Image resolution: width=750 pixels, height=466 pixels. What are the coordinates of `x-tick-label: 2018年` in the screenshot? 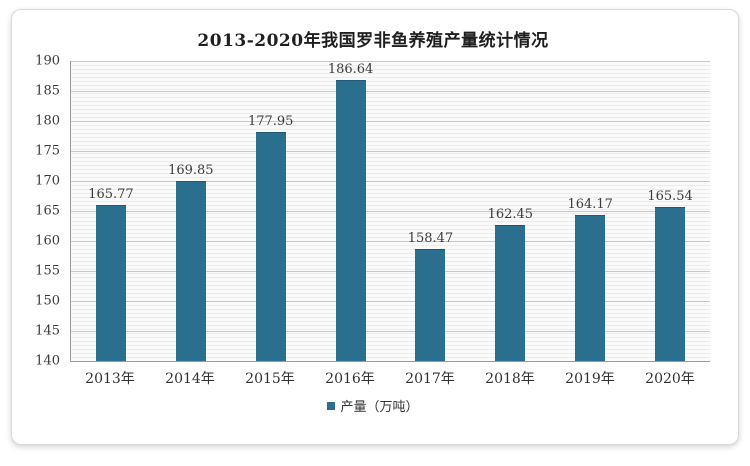 It's located at (510, 379).